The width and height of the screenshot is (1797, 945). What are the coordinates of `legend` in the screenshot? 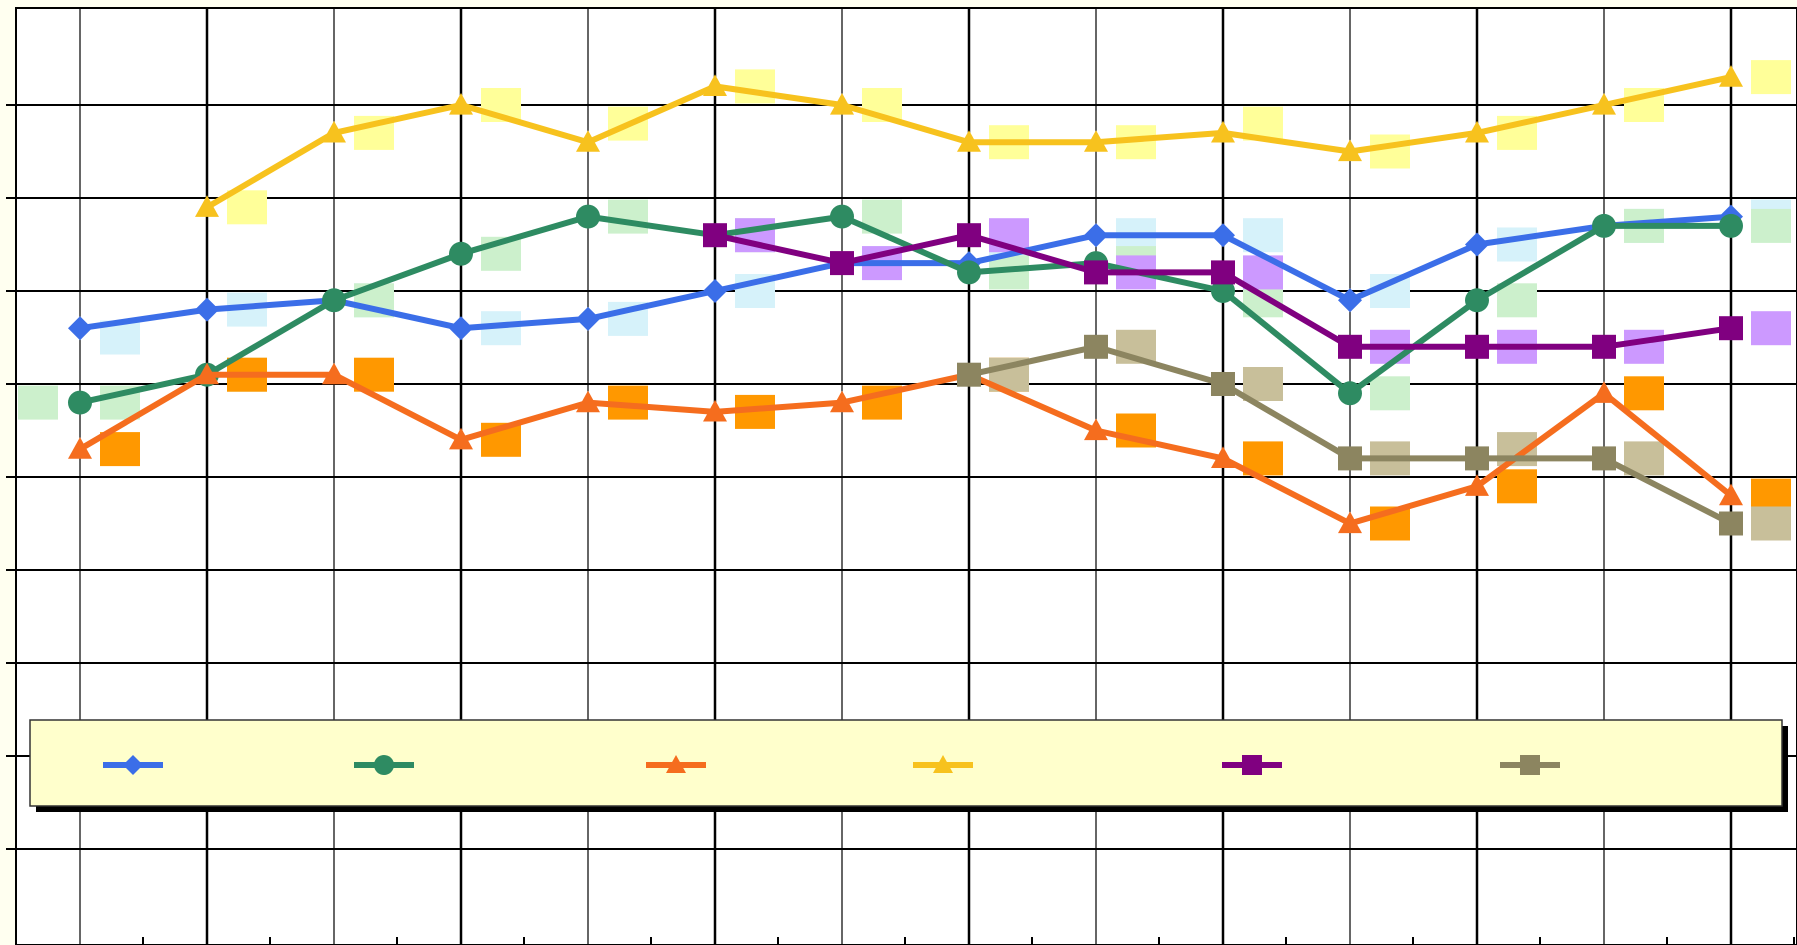 It's located at (908, 765).